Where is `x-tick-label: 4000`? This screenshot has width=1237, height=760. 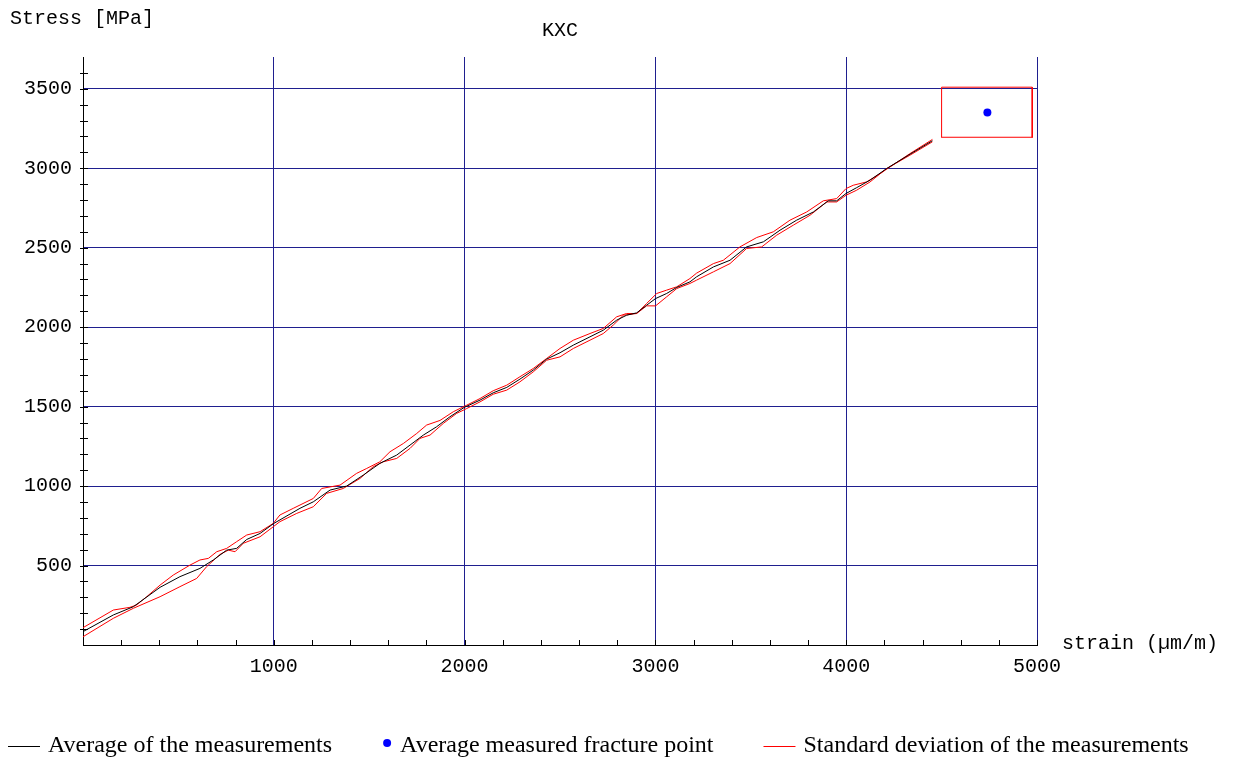 x-tick-label: 4000 is located at coordinates (846, 667).